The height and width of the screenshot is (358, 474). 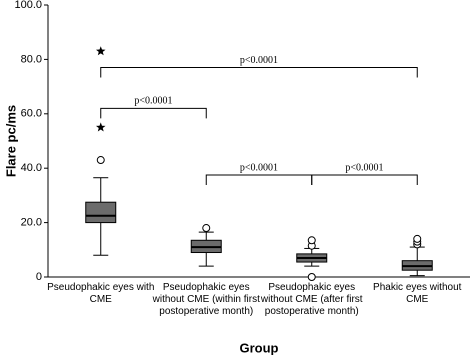 I want to click on y-tick-label: 60.0, so click(x=31, y=114).